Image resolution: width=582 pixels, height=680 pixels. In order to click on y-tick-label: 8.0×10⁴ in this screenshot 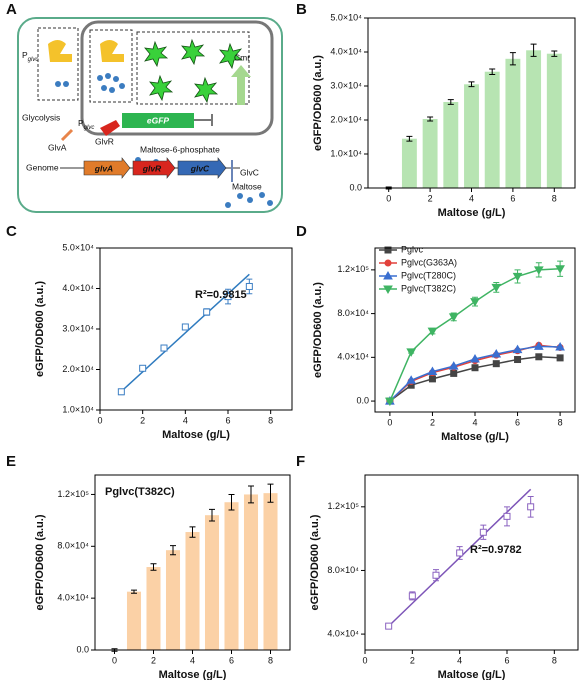, I will do `click(73, 546)`.